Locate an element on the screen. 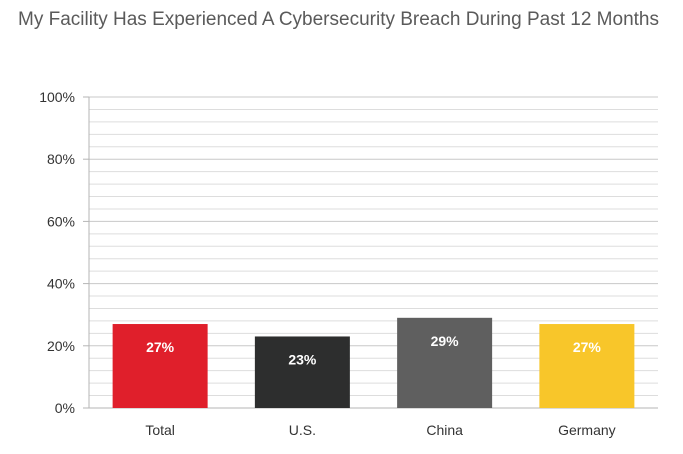  category-label: China is located at coordinates (444, 430).